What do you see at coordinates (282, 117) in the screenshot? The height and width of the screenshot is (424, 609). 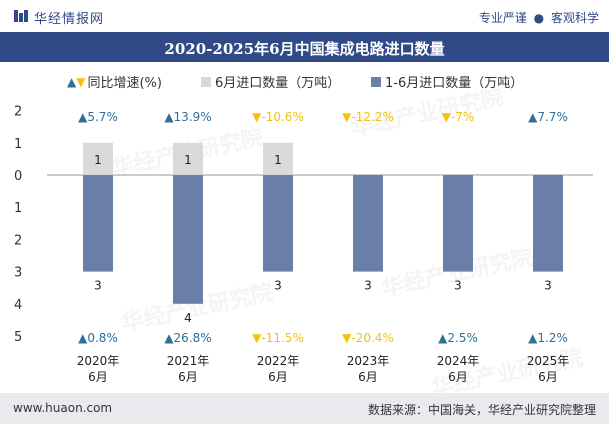 I see `growth-text: -10.6%` at bounding box center [282, 117].